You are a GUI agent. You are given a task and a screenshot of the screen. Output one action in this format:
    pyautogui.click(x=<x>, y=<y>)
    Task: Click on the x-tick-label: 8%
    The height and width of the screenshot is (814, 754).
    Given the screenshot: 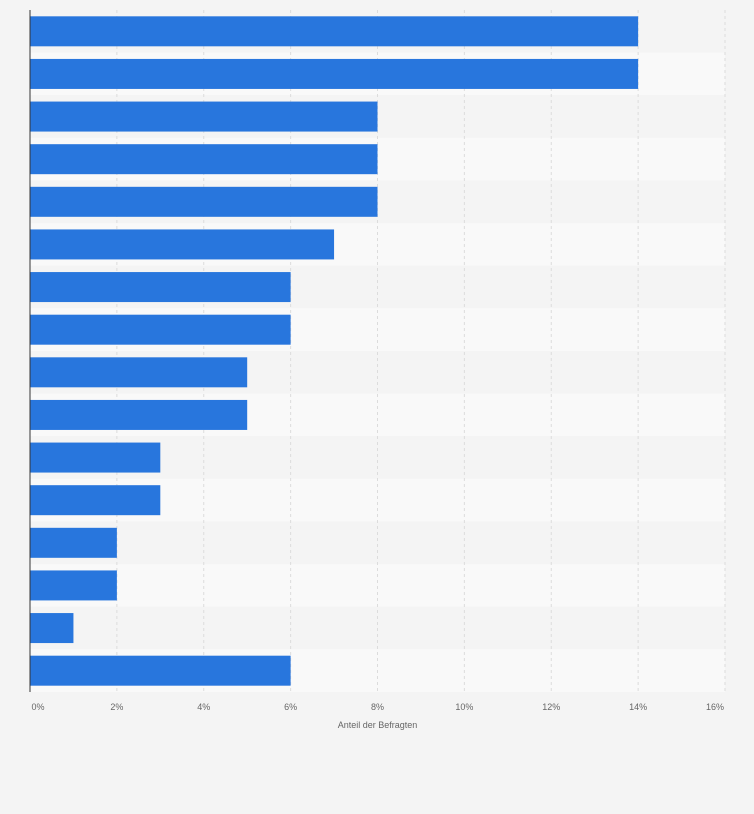 What is the action you would take?
    pyautogui.click(x=377, y=707)
    